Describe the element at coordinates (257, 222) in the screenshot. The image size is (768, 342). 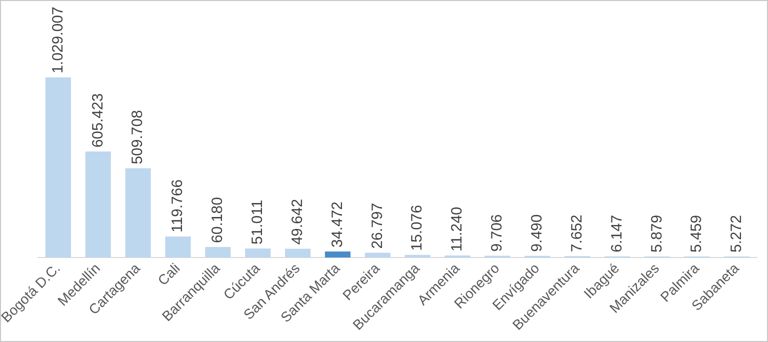
I see `data-label: 51.011` at that location.